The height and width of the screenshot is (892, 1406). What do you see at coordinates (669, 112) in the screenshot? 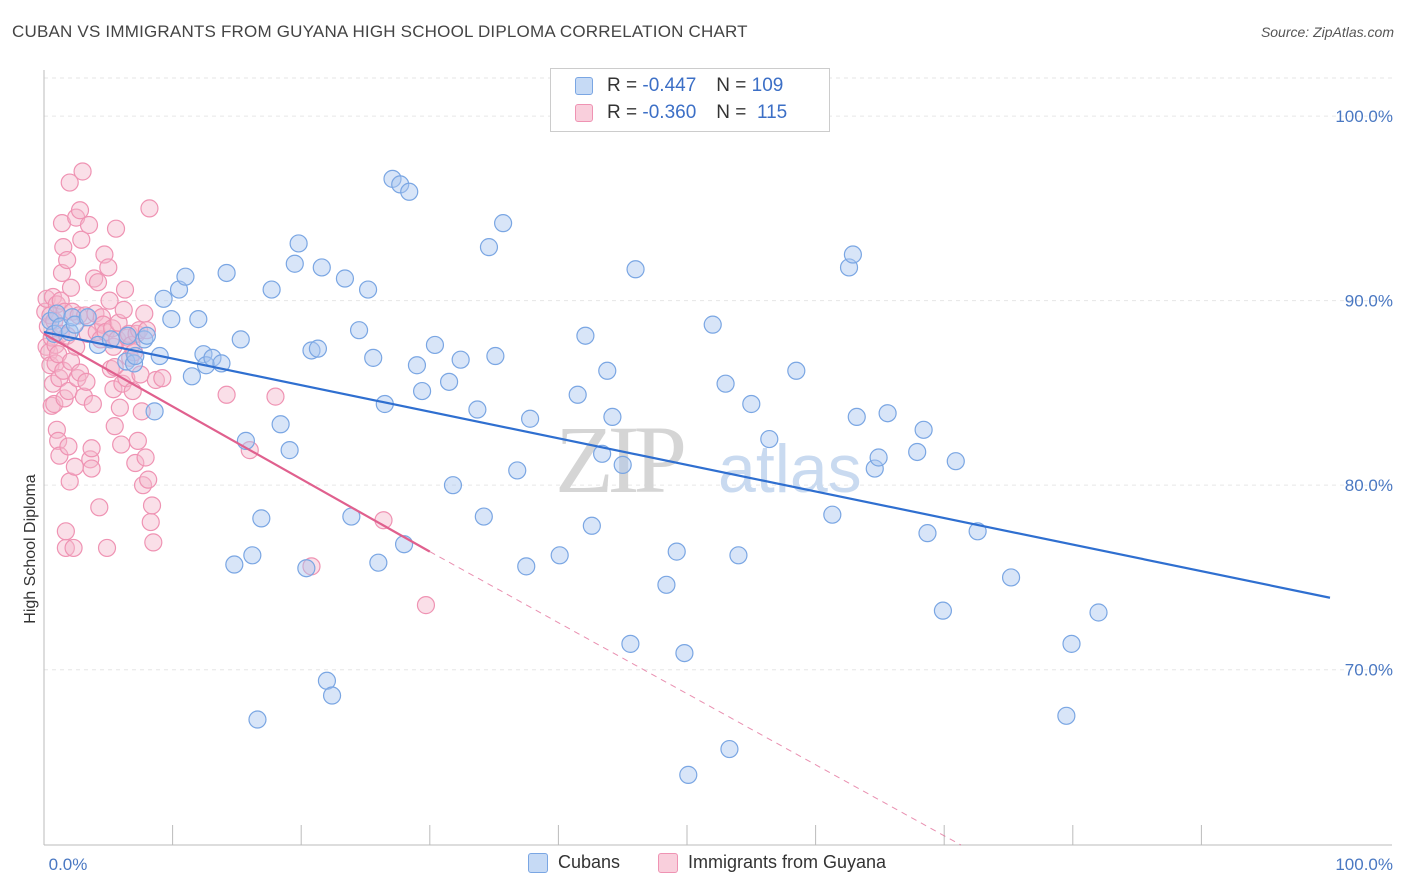
I see `legend-r-value: -0.360` at bounding box center [669, 112].